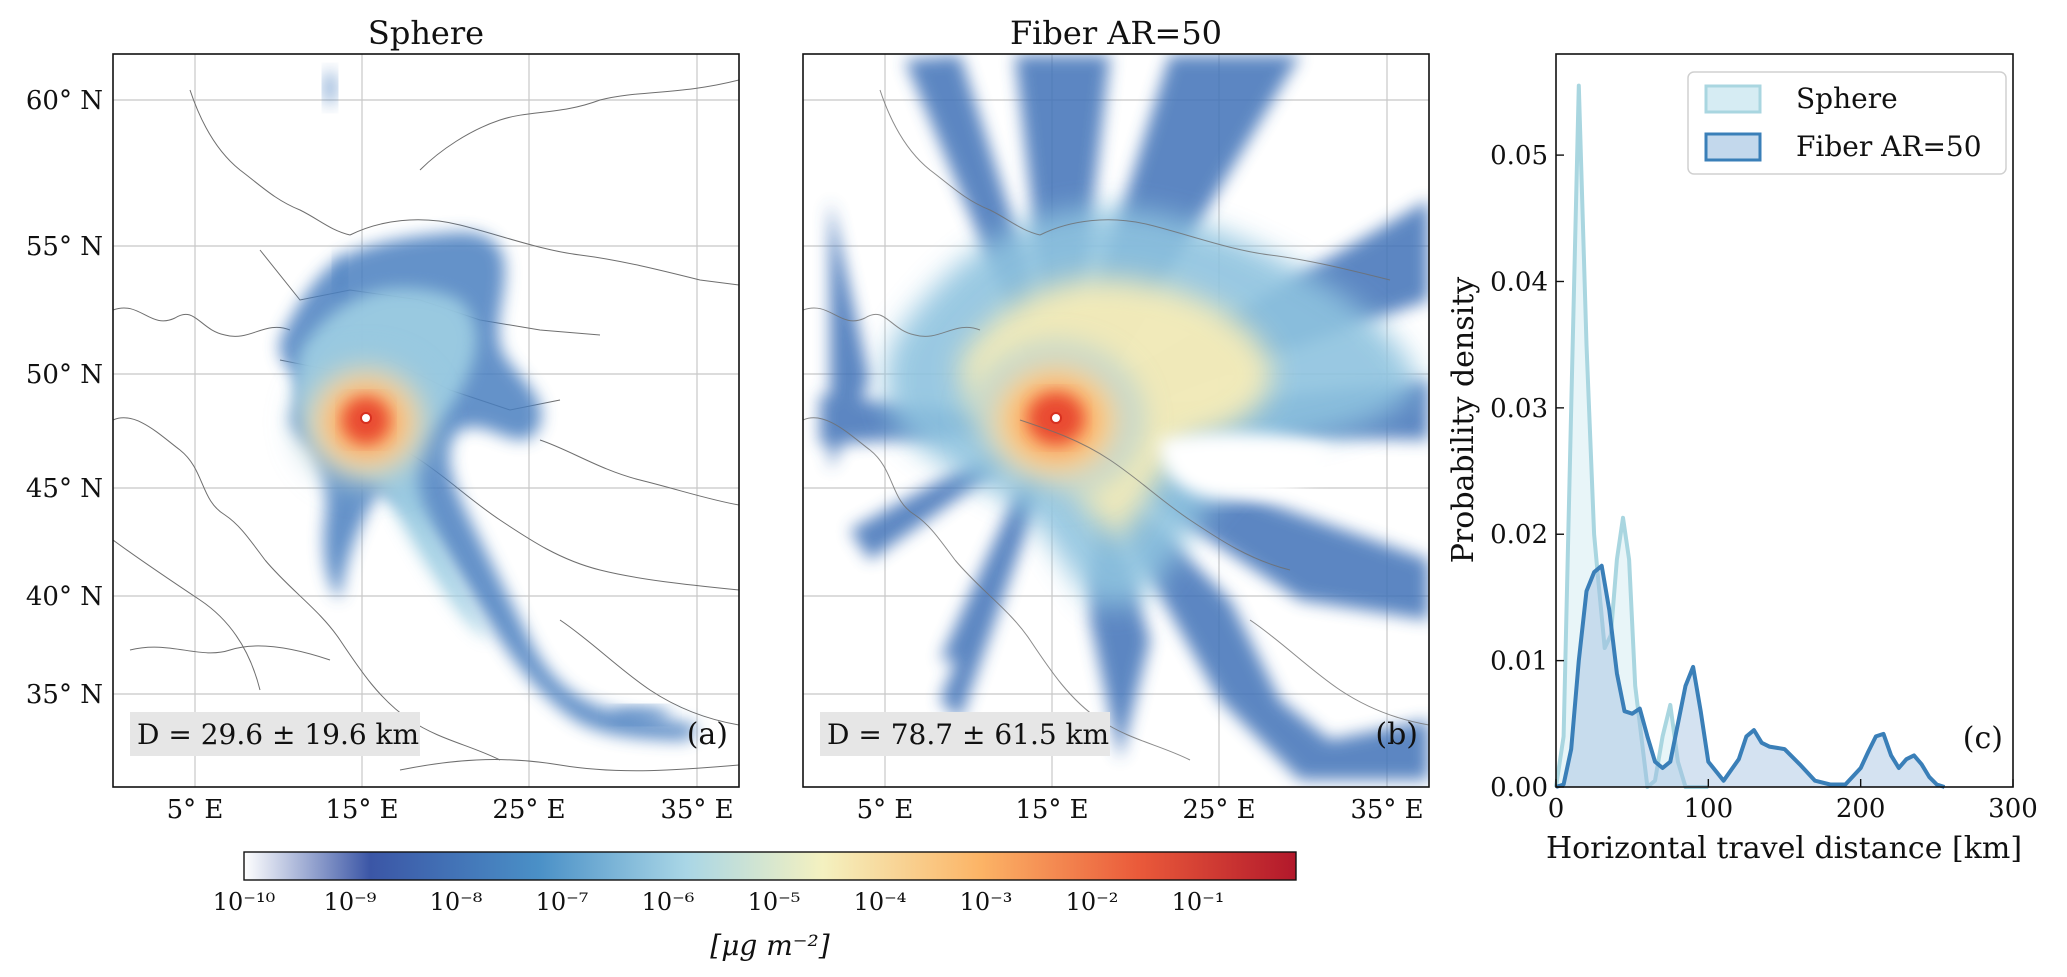  What do you see at coordinates (1556, 809) in the screenshot?
I see `x-tick-label: 0` at bounding box center [1556, 809].